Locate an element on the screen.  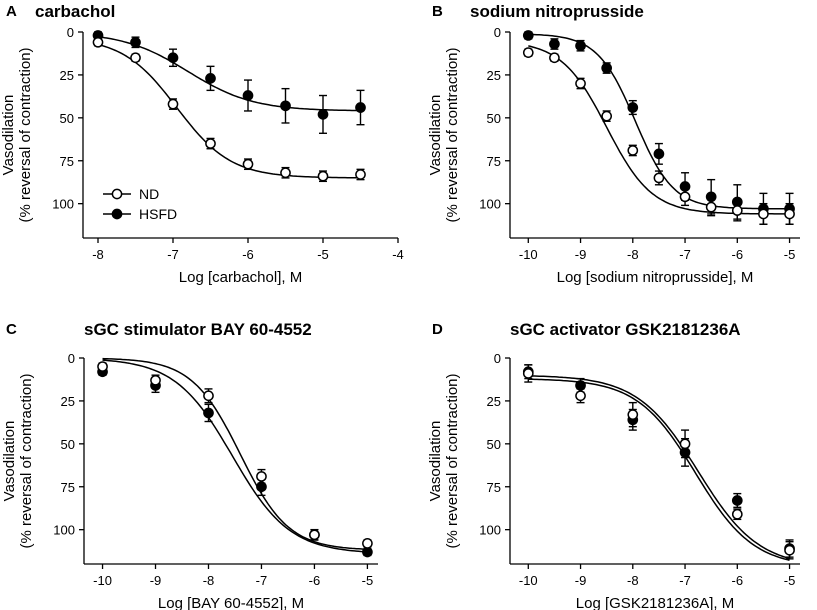
panel-title: carbachol is located at coordinates (75, 11).